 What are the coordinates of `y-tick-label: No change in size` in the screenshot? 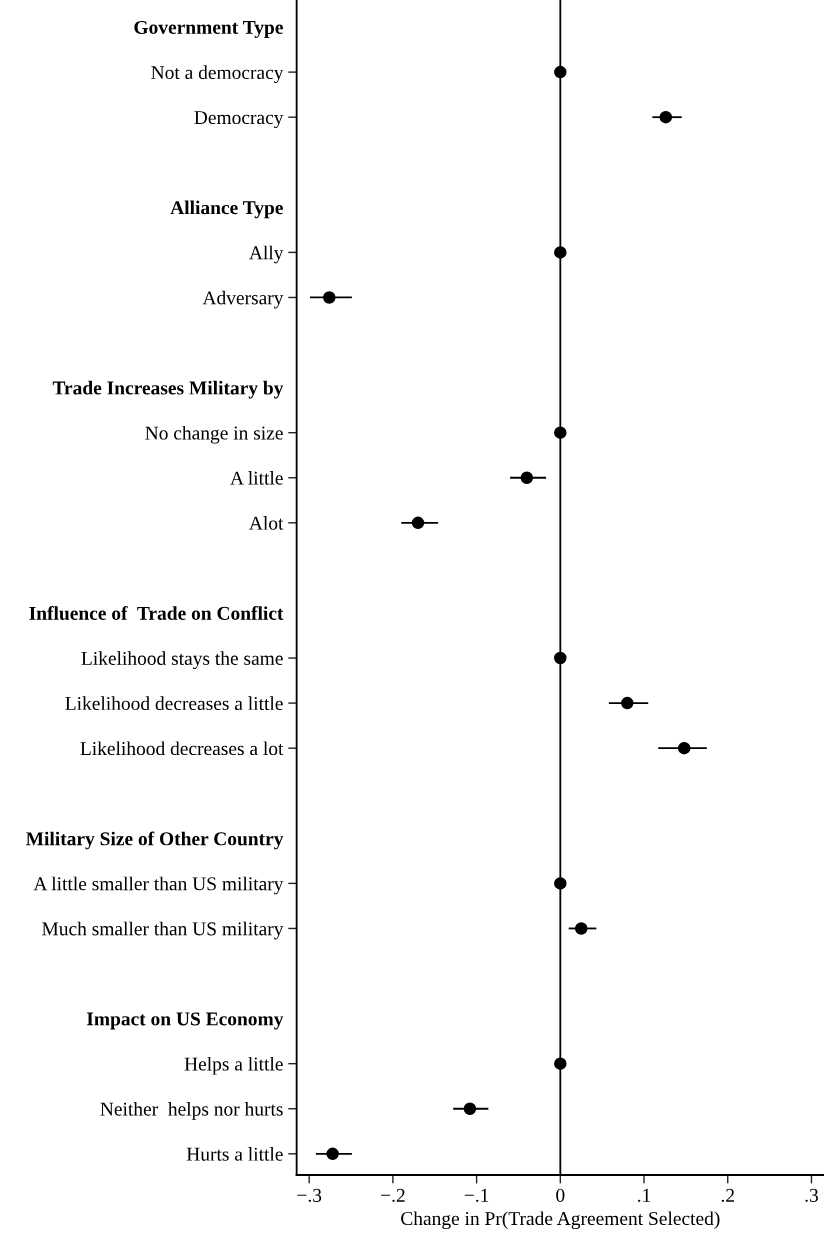 It's located at (214, 434).